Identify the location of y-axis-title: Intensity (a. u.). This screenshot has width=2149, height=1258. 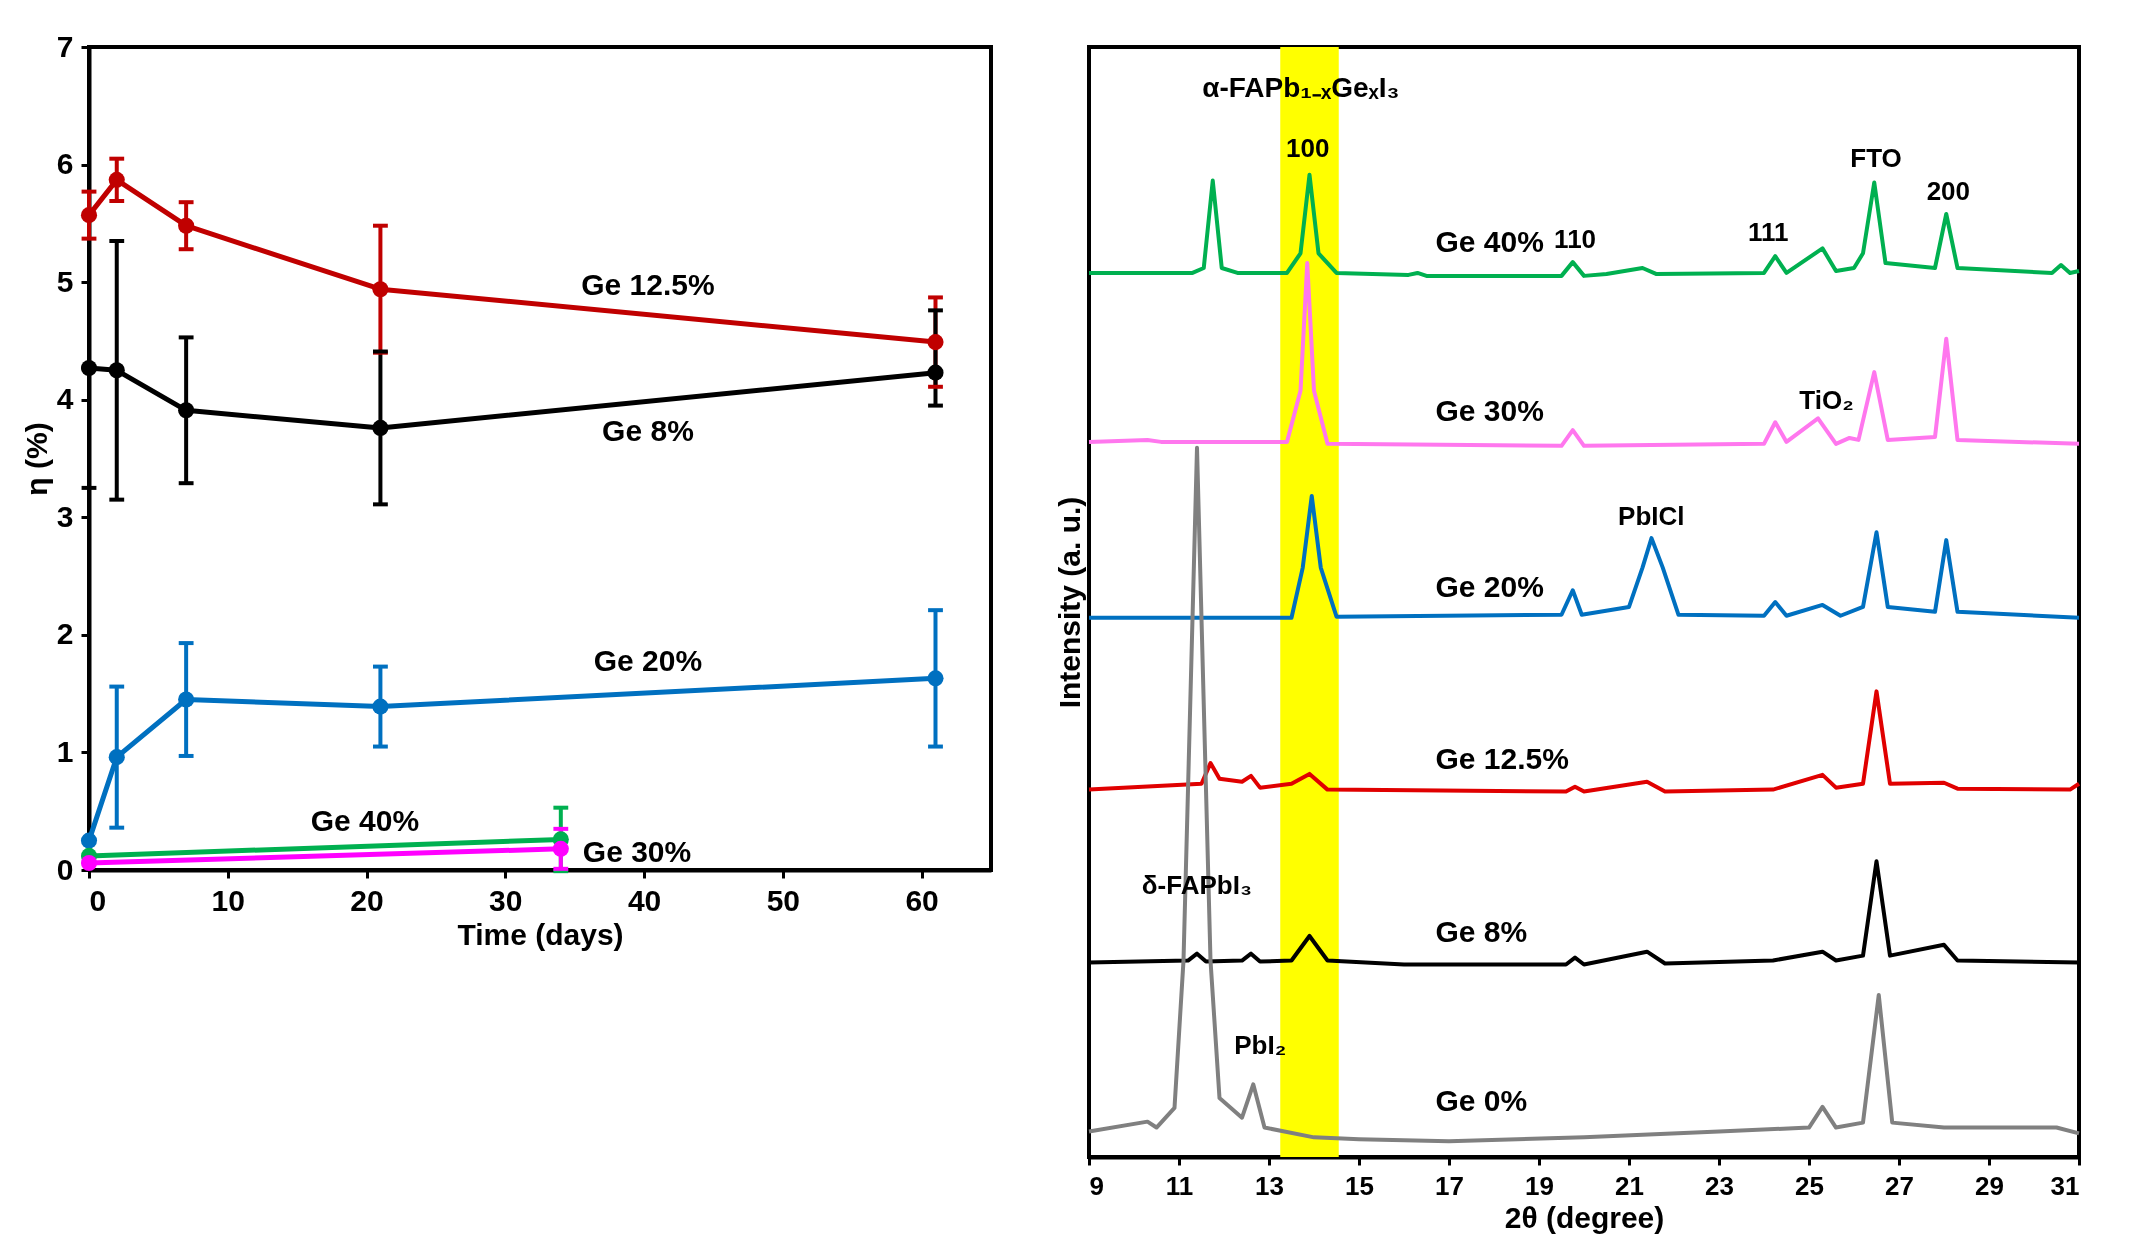
(1069, 602).